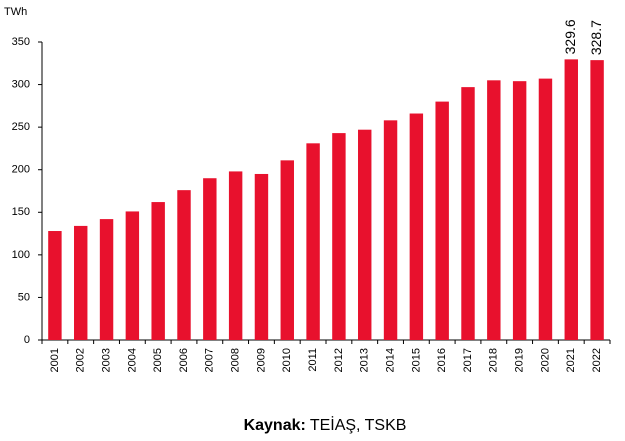  I want to click on source-label: Kaynak:, so click(275, 425).